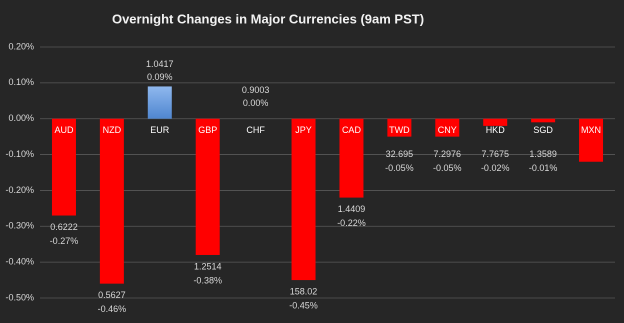 Image resolution: width=624 pixels, height=323 pixels. What do you see at coordinates (303, 130) in the screenshot?
I see `x-tick-label: JPY` at bounding box center [303, 130].